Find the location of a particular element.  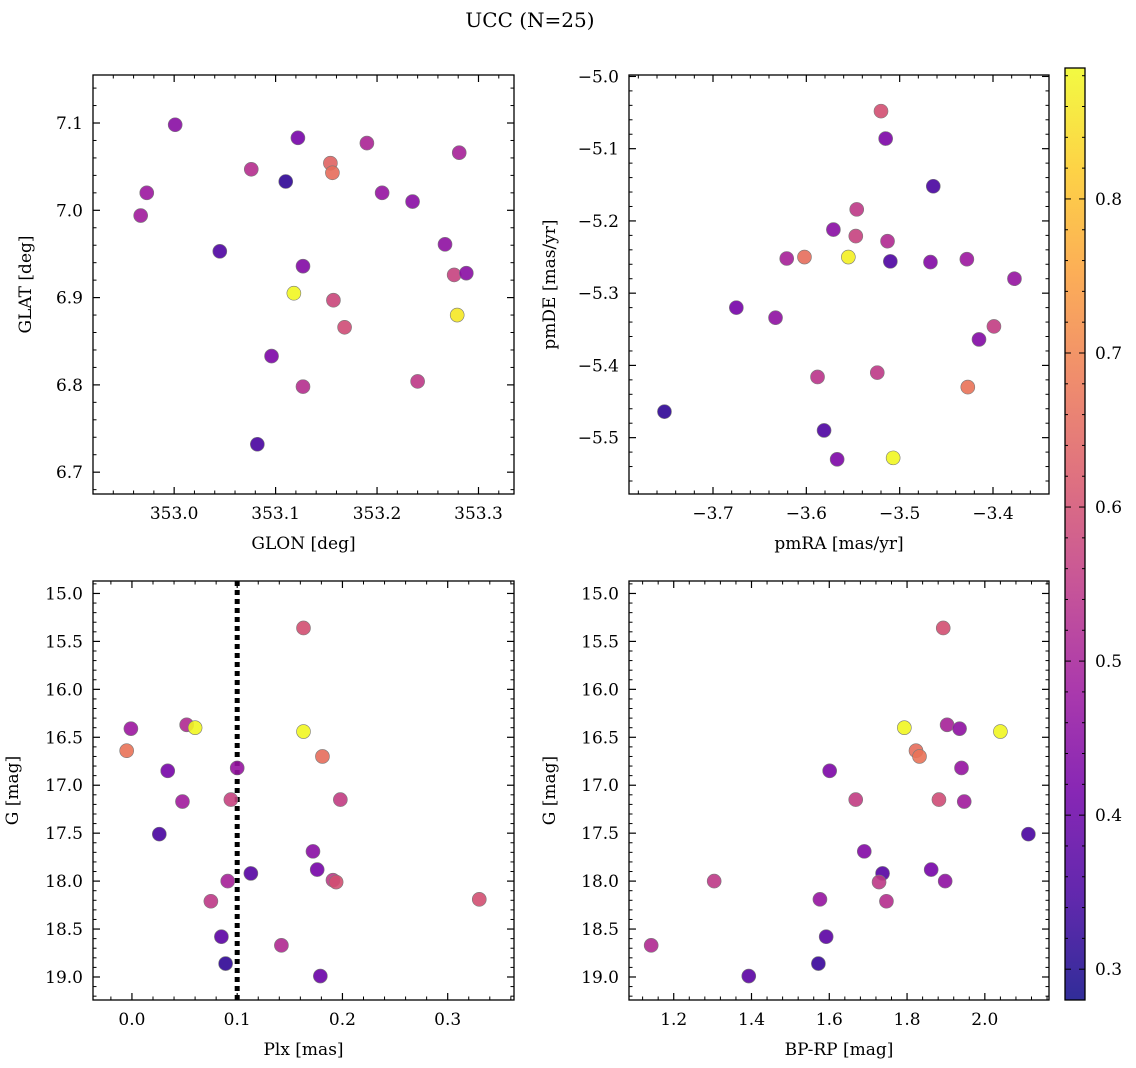

y-tick-label: 15.0 is located at coordinates (64, 594).